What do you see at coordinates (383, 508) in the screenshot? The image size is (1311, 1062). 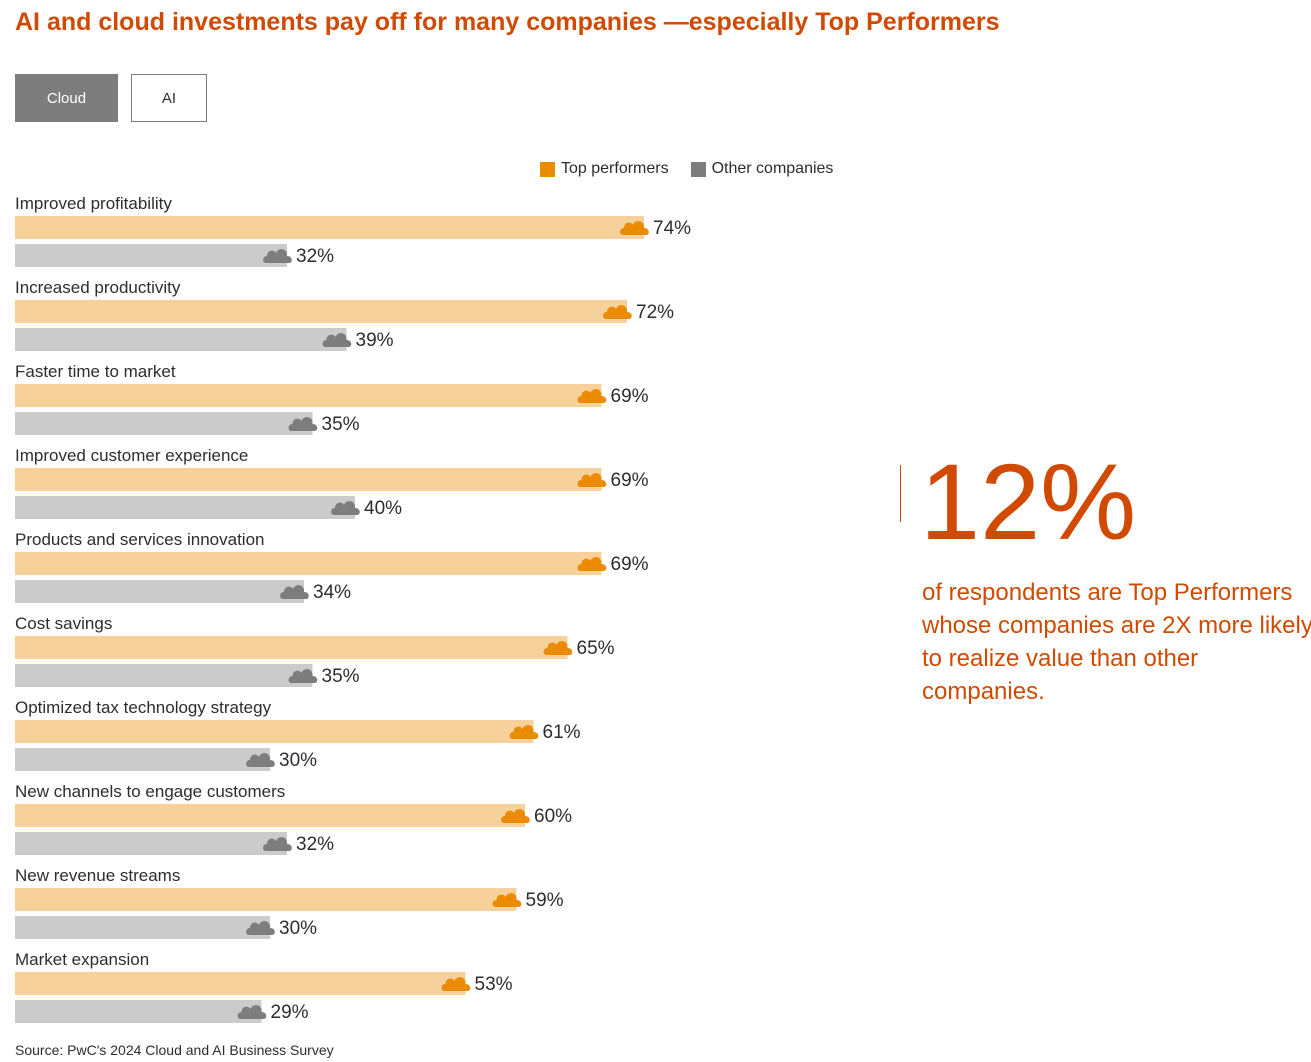 I see `value-label-other: 40%` at bounding box center [383, 508].